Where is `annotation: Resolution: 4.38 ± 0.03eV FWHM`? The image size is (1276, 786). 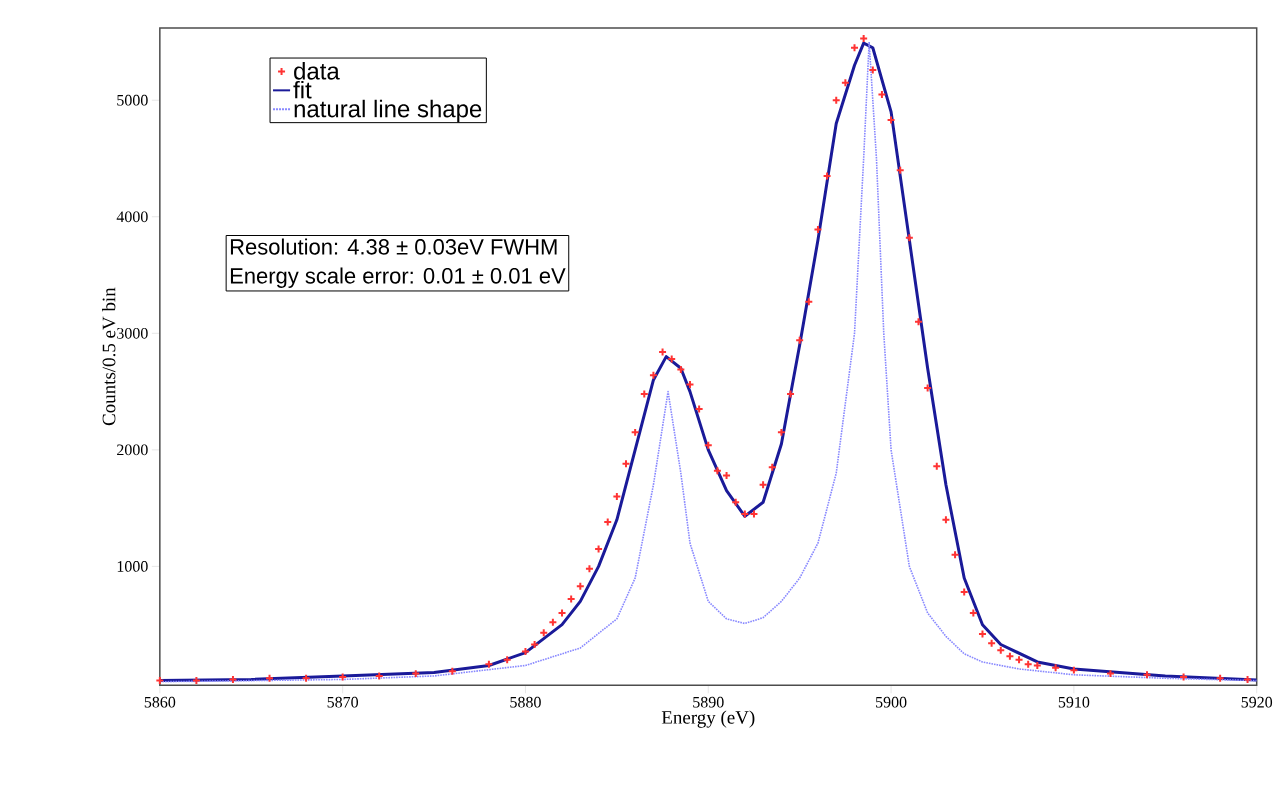
annotation: Resolution: 4.38 ± 0.03eV FWHM is located at coordinates (393, 246).